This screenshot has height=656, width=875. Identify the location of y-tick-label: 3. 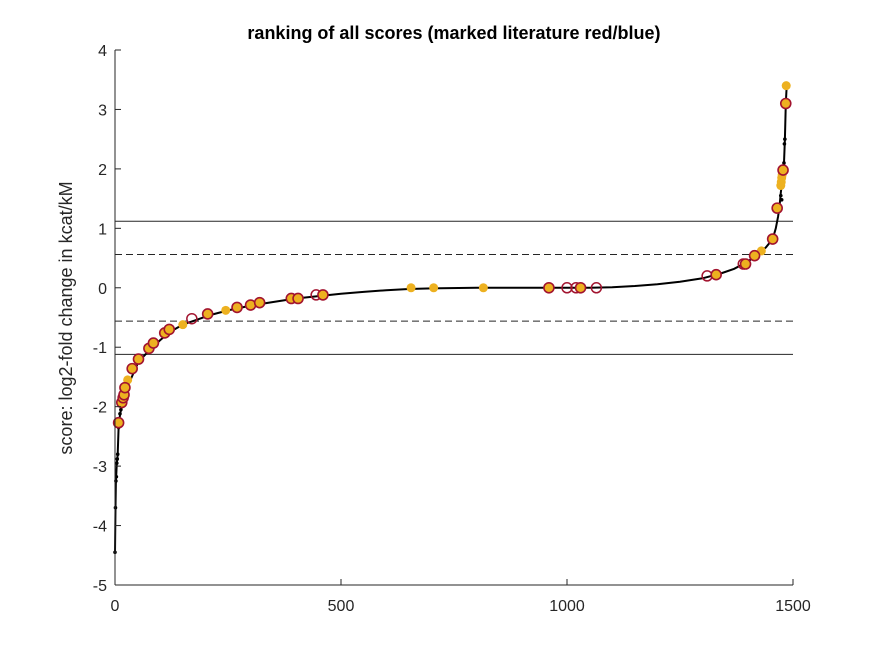
(102, 110).